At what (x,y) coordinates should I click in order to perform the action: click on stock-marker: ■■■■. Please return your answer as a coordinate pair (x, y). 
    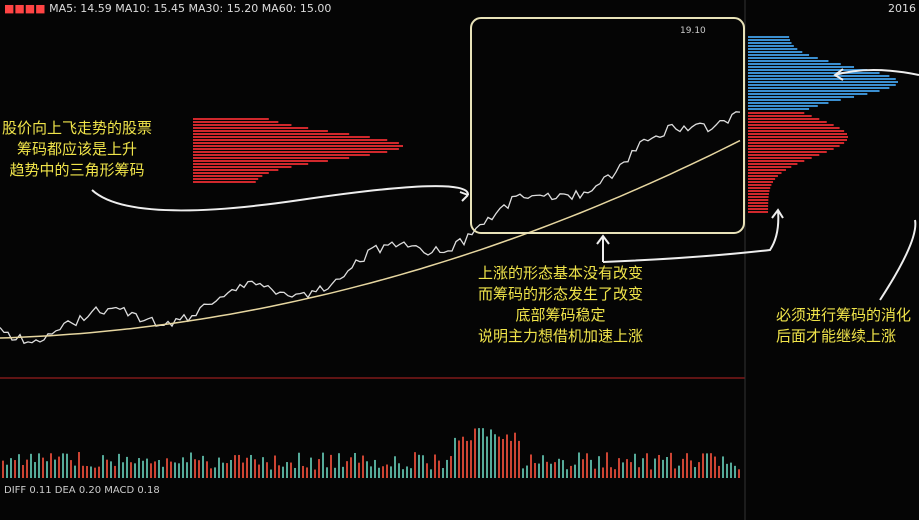
    Looking at the image, I should click on (25, 8).